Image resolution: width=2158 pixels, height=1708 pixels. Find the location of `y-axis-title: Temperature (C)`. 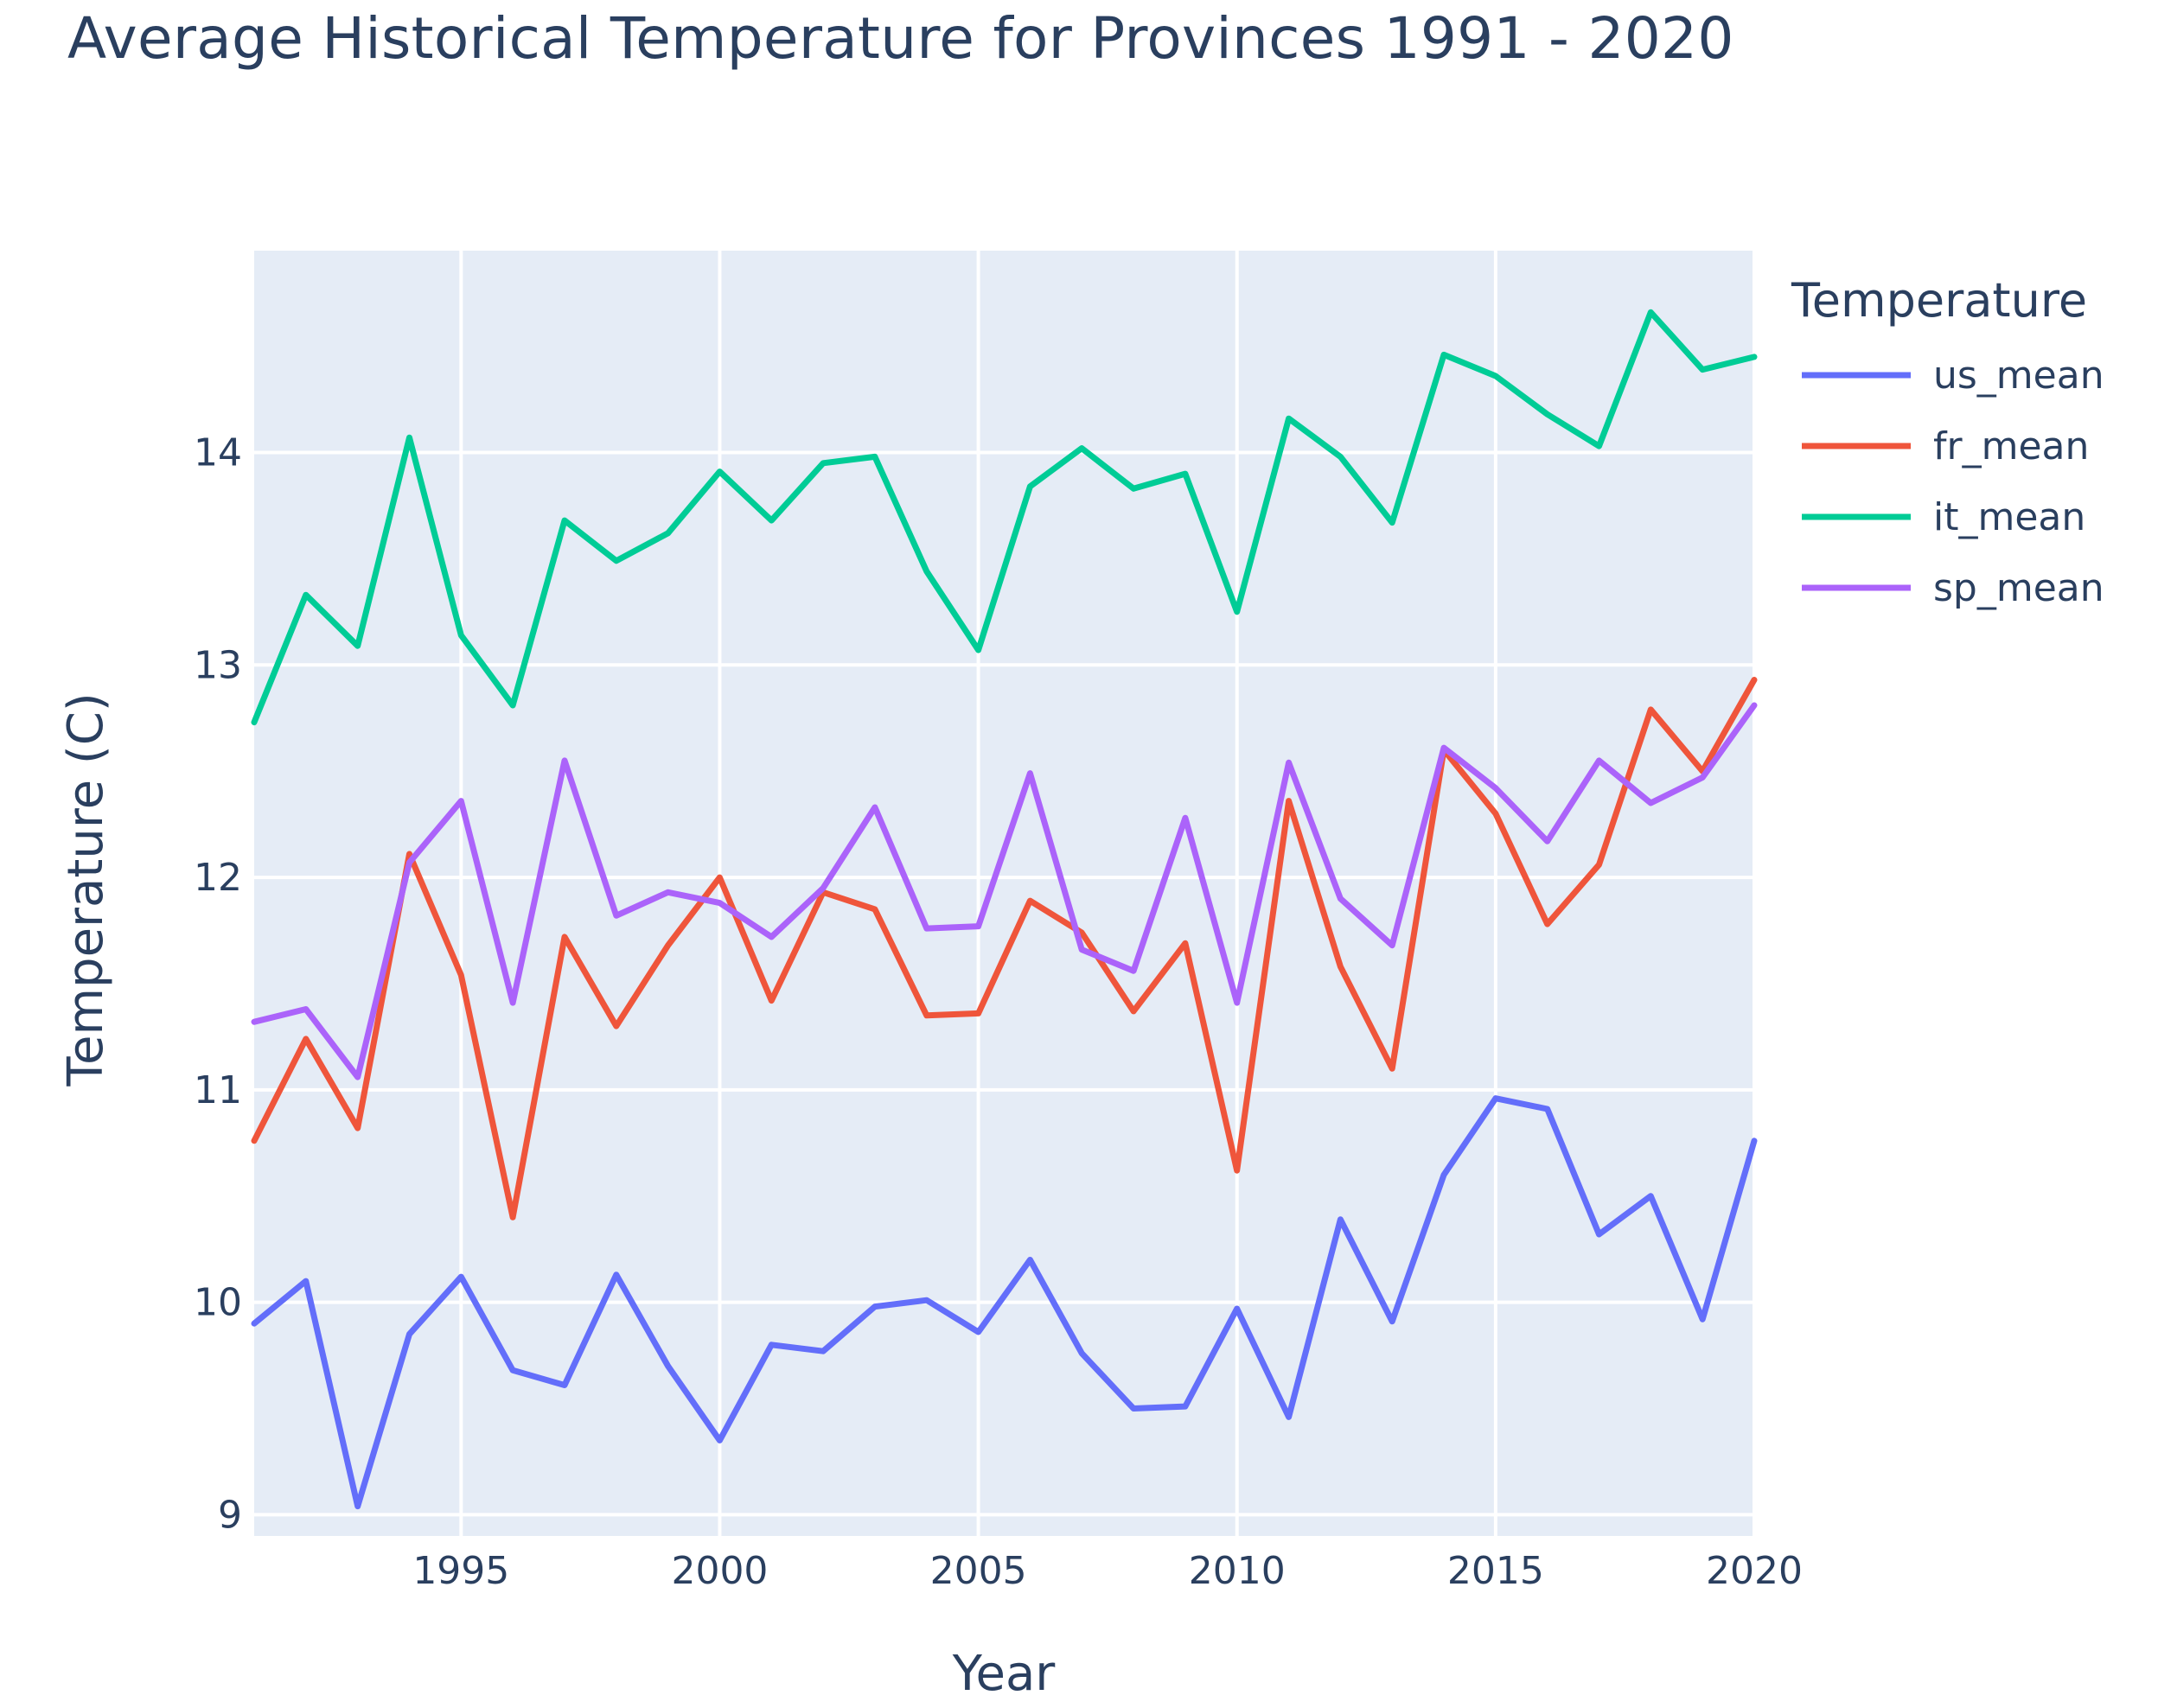

y-axis-title: Temperature (C) is located at coordinates (86, 889).